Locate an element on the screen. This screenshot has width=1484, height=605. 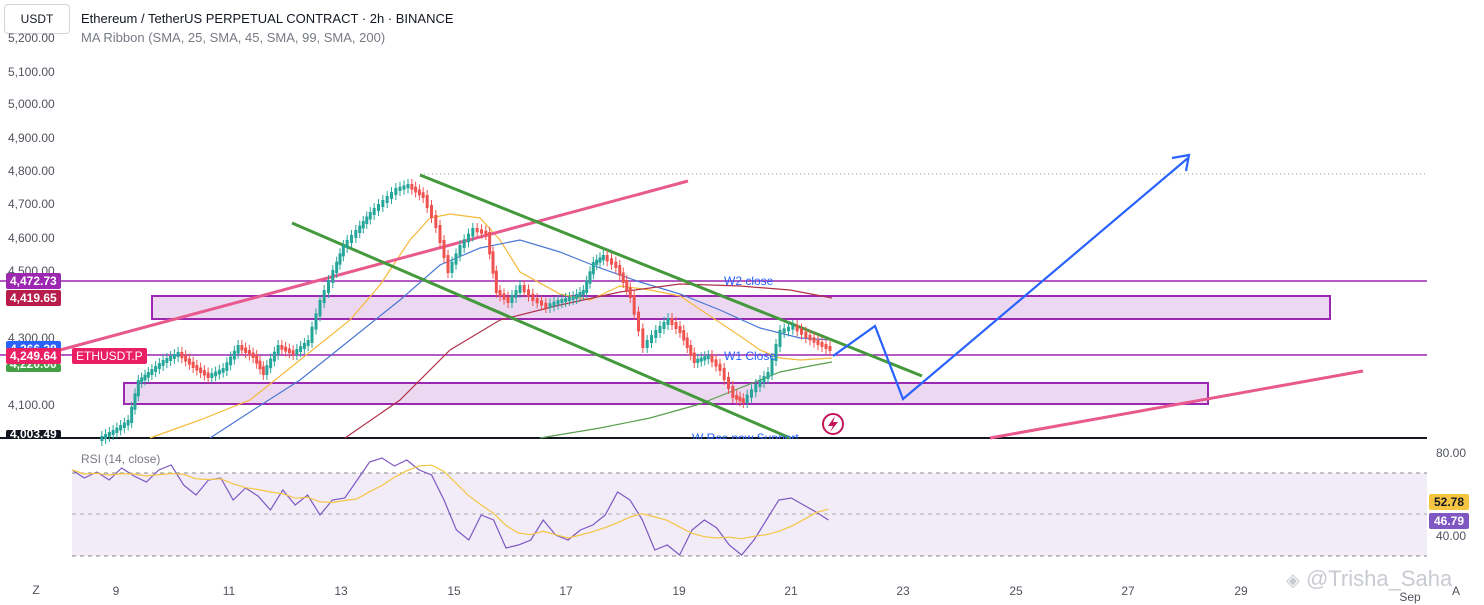
time-tick: 21 is located at coordinates (791, 591).